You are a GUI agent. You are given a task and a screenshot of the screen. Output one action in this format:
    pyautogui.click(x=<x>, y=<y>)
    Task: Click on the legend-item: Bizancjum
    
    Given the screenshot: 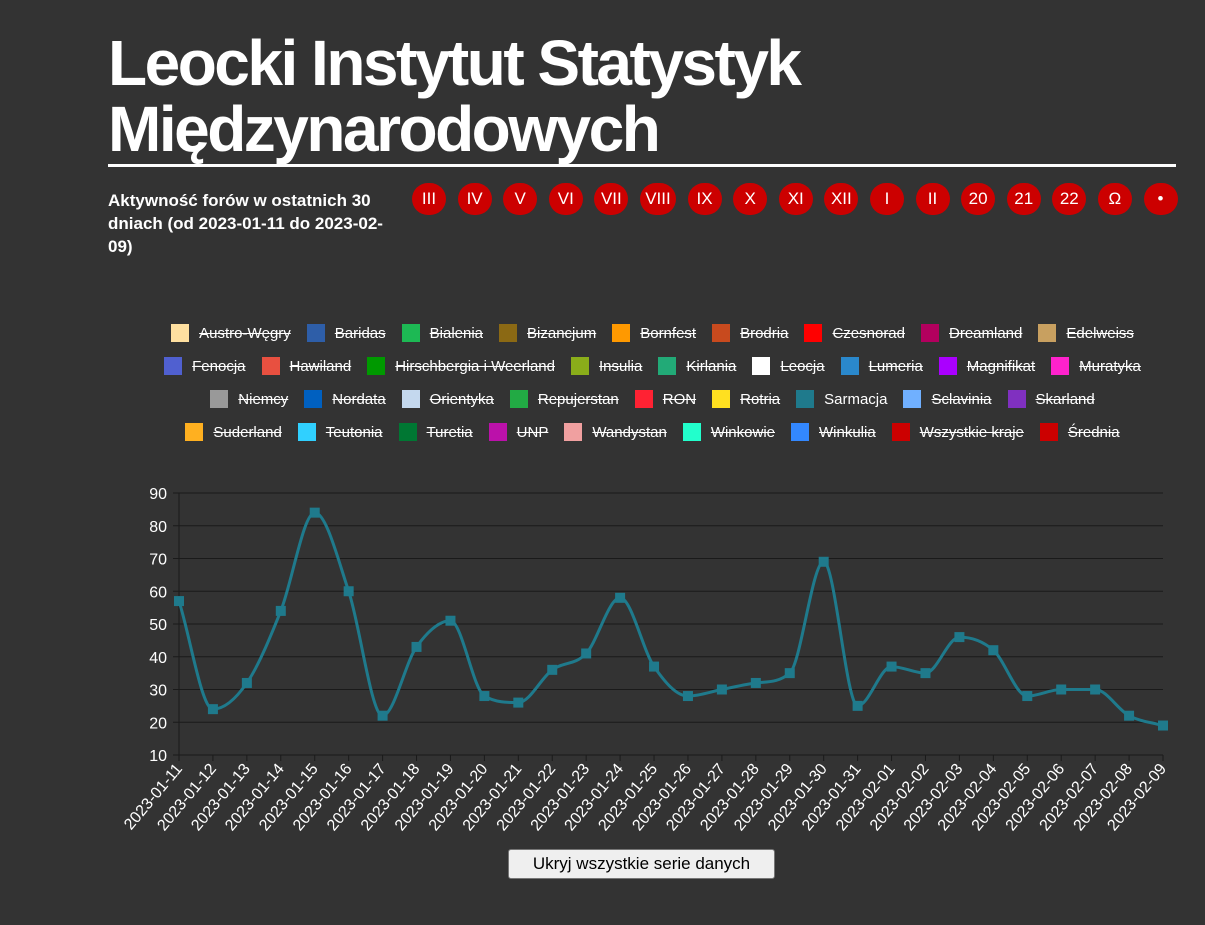 What is the action you would take?
    pyautogui.click(x=547, y=333)
    